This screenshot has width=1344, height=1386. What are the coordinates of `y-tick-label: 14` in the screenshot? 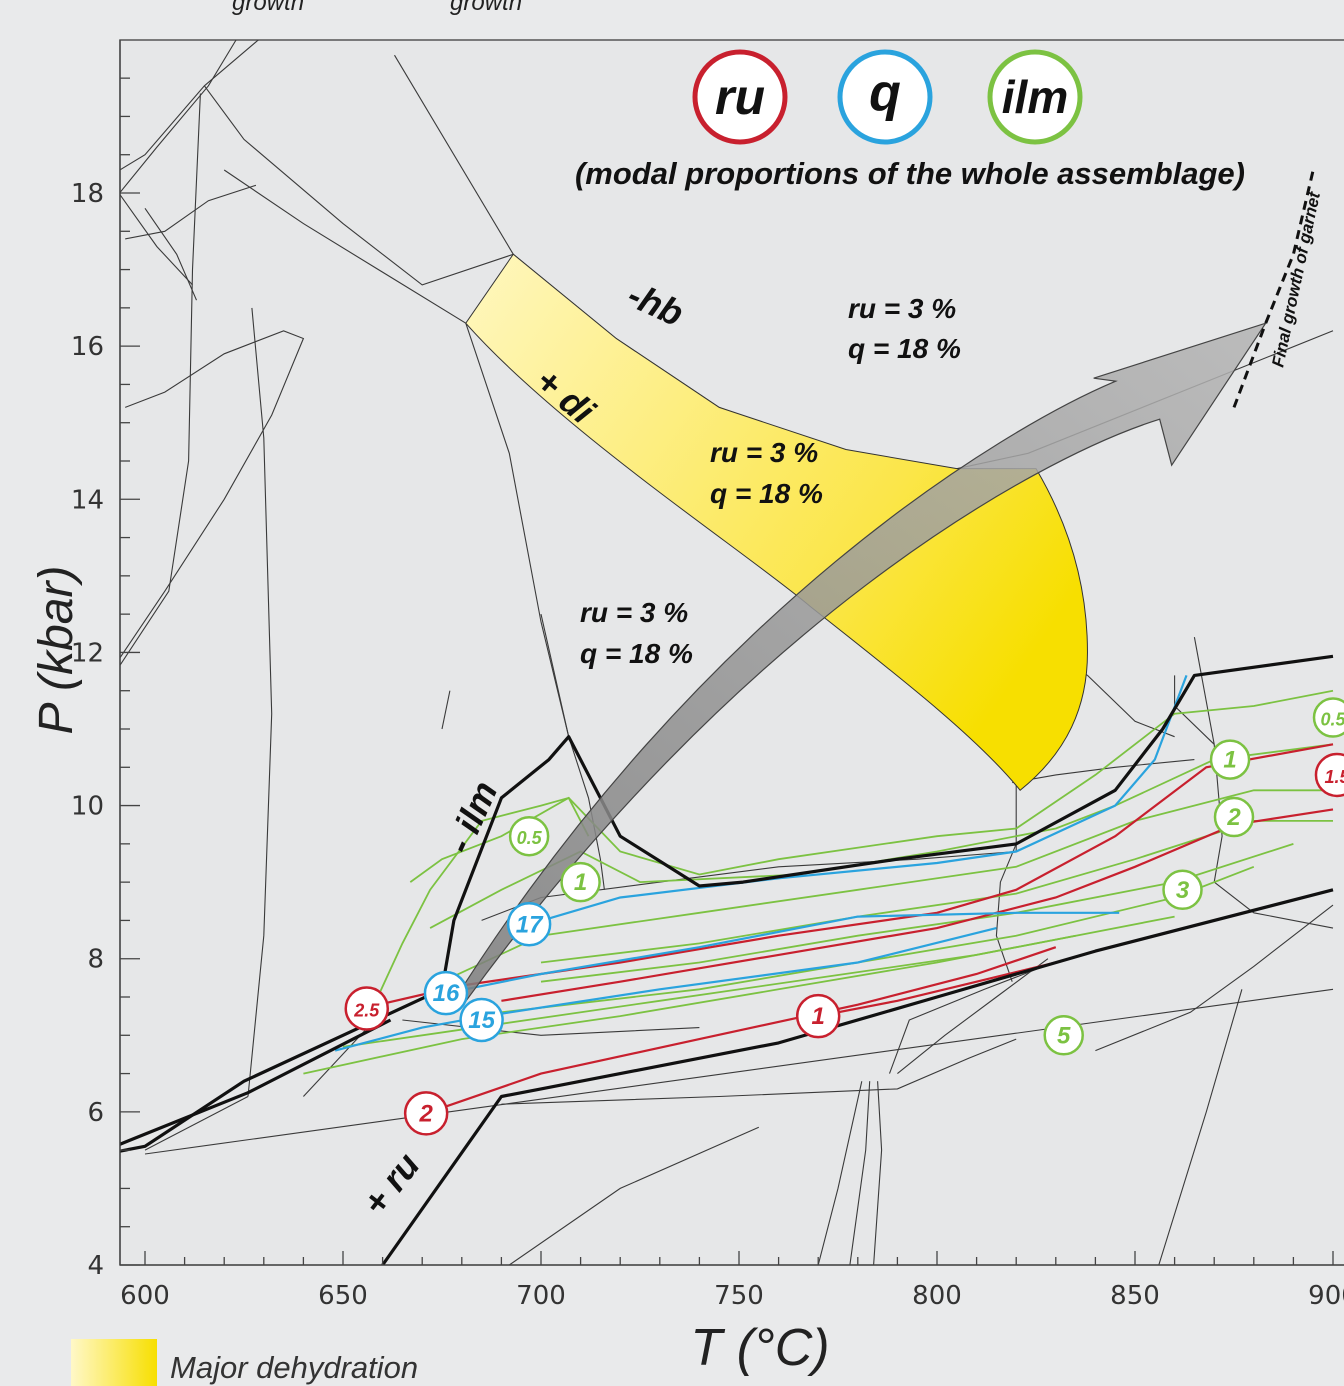 It's located at (87, 500).